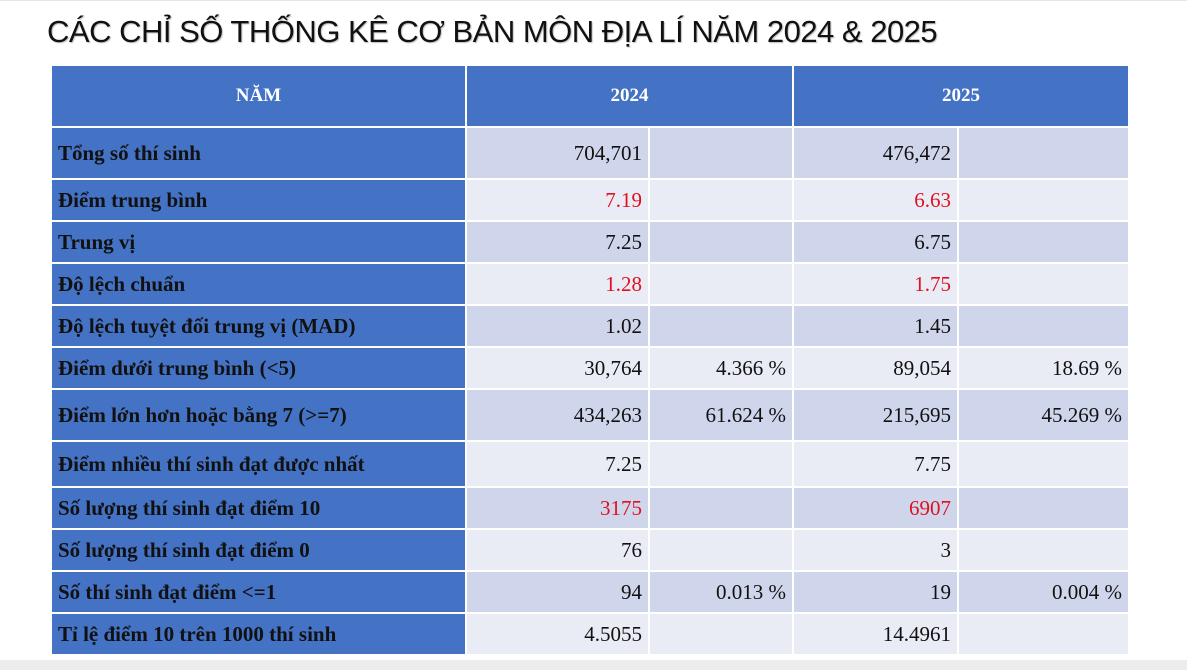 The image size is (1187, 670). What do you see at coordinates (557, 153) in the screenshot?
I see `value-2024: 704,701` at bounding box center [557, 153].